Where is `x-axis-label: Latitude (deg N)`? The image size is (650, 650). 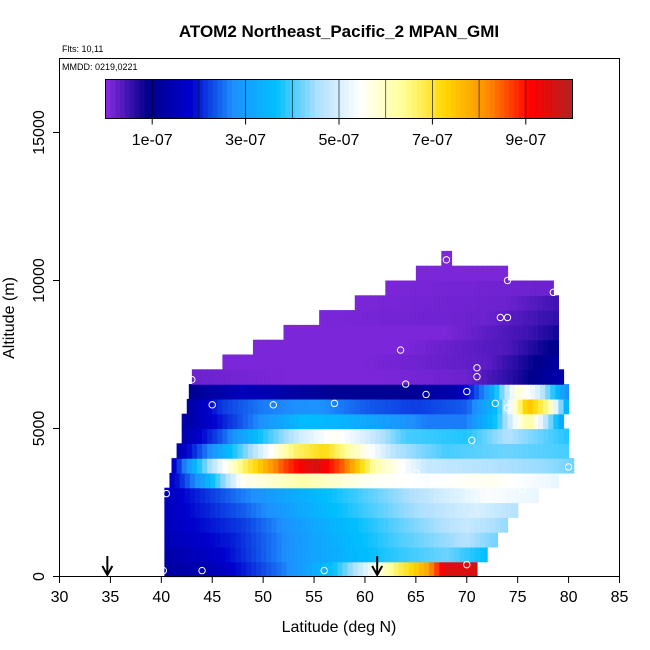 x-axis-label: Latitude (deg N) is located at coordinates (339, 627).